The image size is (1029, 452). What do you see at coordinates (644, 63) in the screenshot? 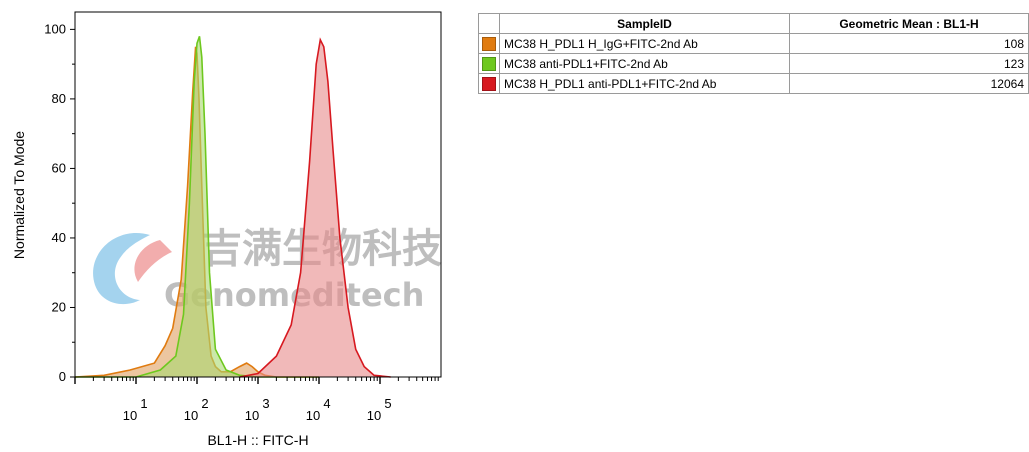
I see `table-cell-sample: MC38 anti-PDL1+FITC-2nd Ab` at bounding box center [644, 63].